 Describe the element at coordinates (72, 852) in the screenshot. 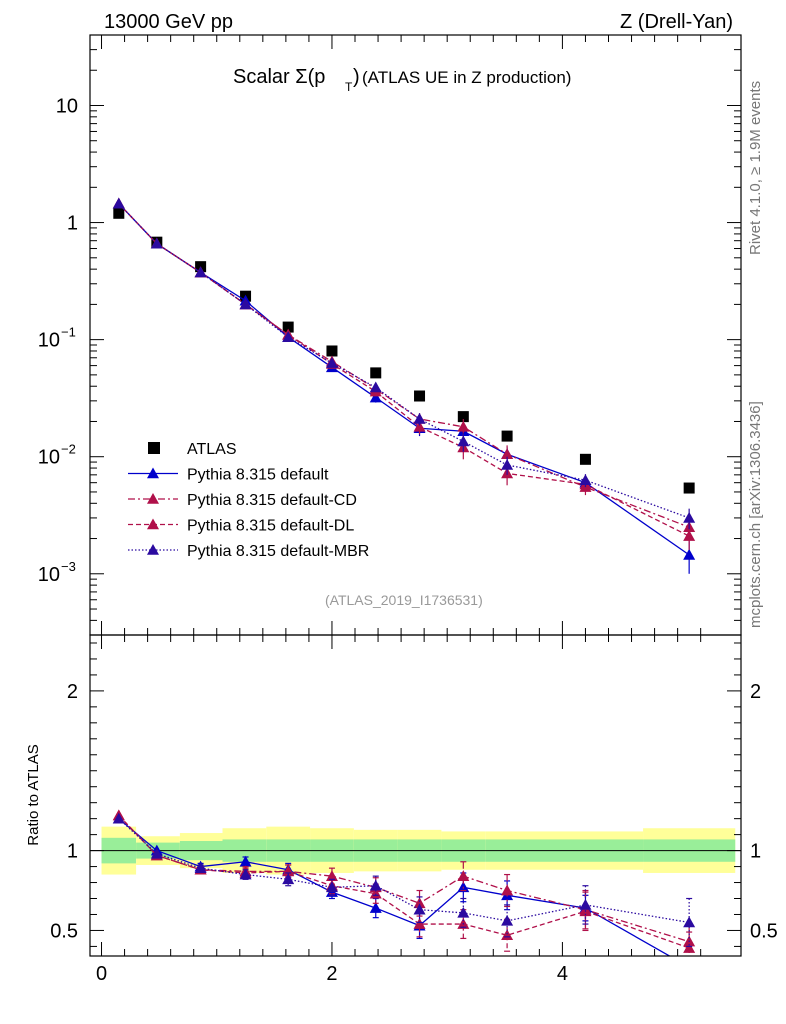

I see `ratio-y-tick-label-left: 1` at that location.